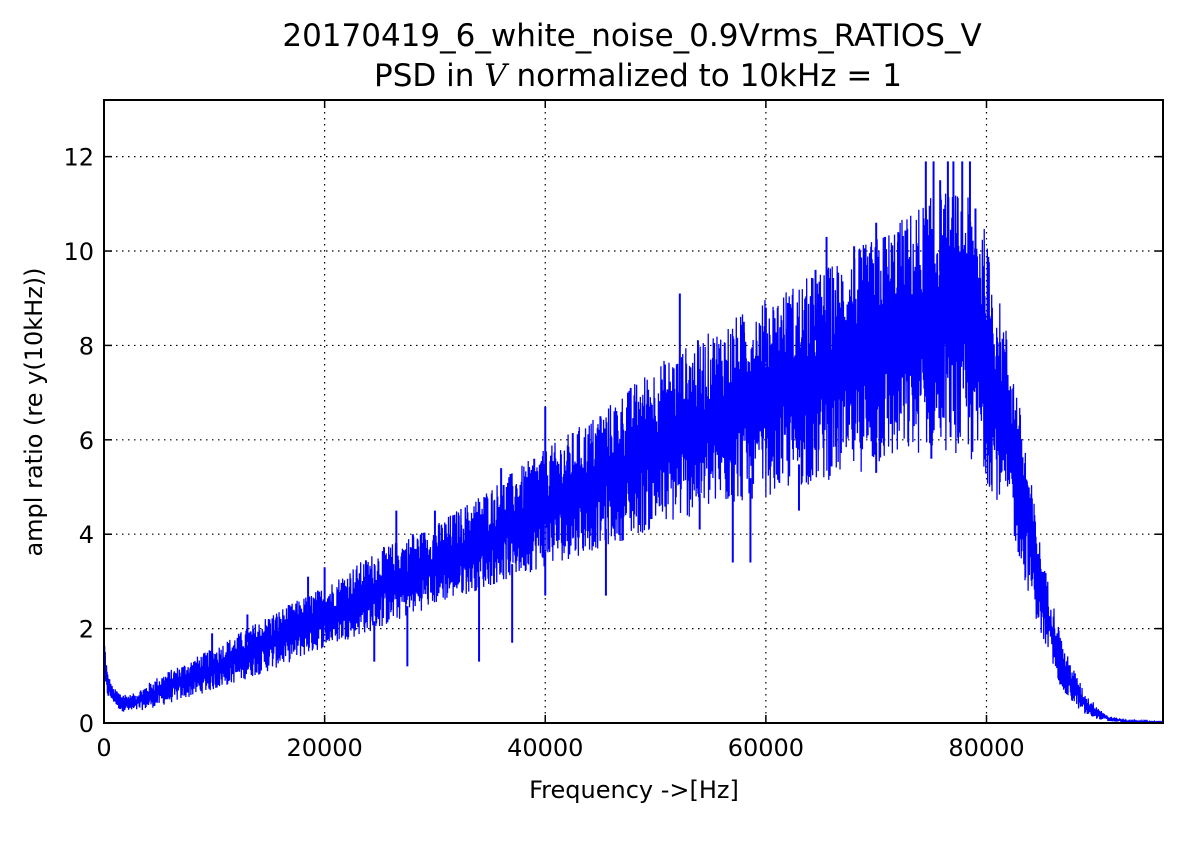 This screenshot has width=1182, height=857. What do you see at coordinates (86, 441) in the screenshot?
I see `y-tick-label: 6` at bounding box center [86, 441].